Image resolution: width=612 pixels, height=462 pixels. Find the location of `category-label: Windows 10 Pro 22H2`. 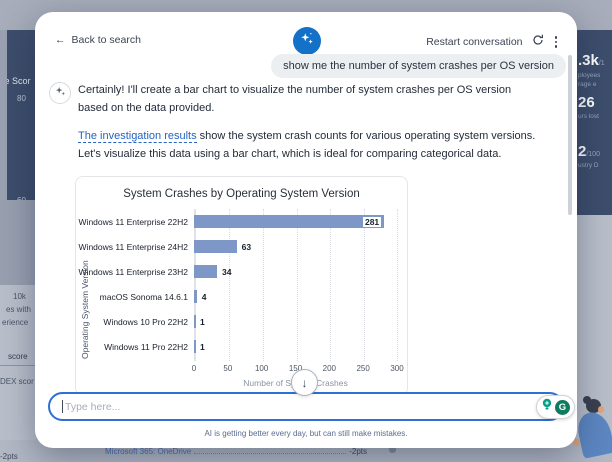

category-label: Windows 10 Pro 22H2 is located at coordinates (145, 321).